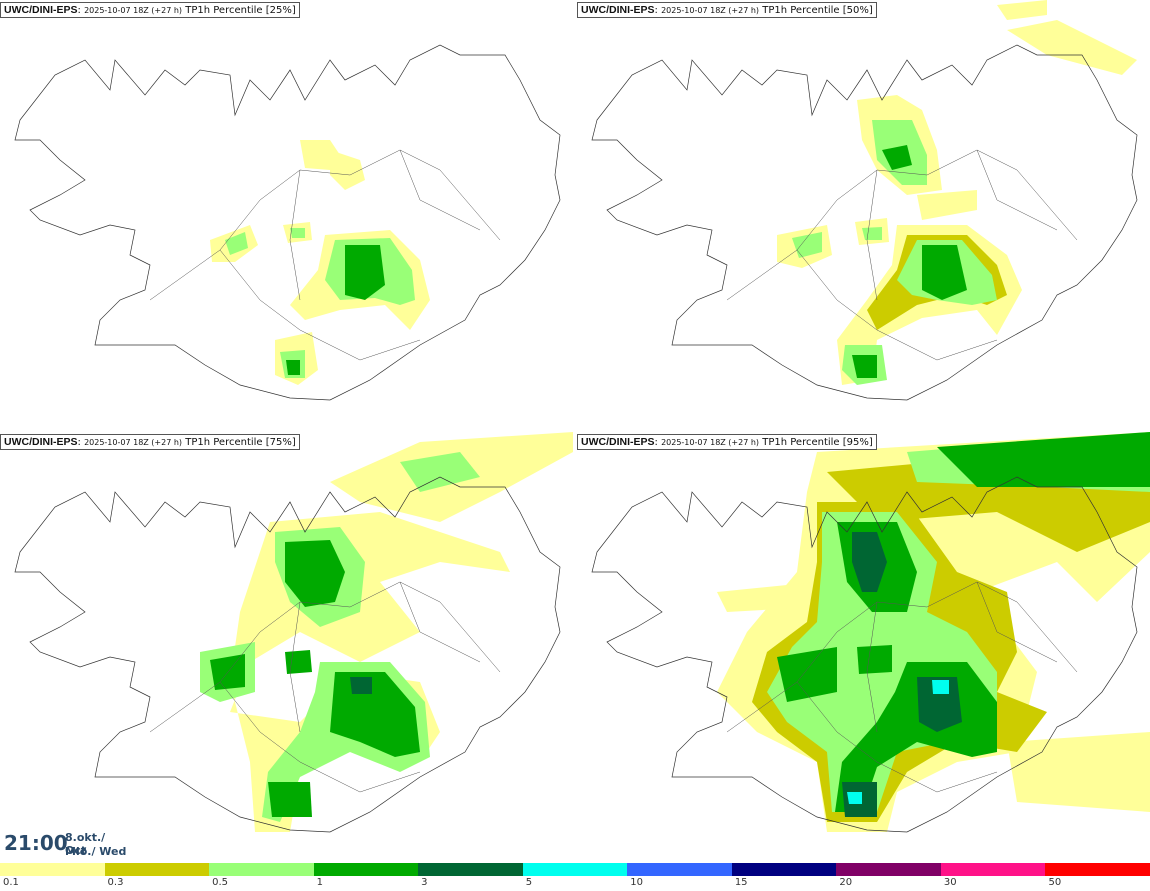 The height and width of the screenshot is (891, 1150). Describe the element at coordinates (636, 882) in the screenshot. I see `legend-tick-label: 10` at that location.